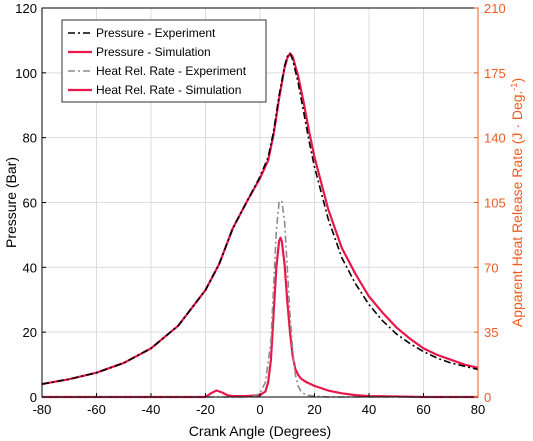 The width and height of the screenshot is (533, 441). I want to click on y-left-tick-label: 60, so click(30, 203).